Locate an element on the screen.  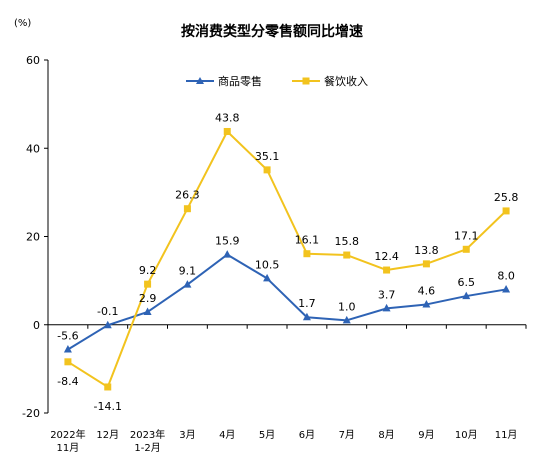
legend-label-catering: 餐饮收入 is located at coordinates (346, 81).